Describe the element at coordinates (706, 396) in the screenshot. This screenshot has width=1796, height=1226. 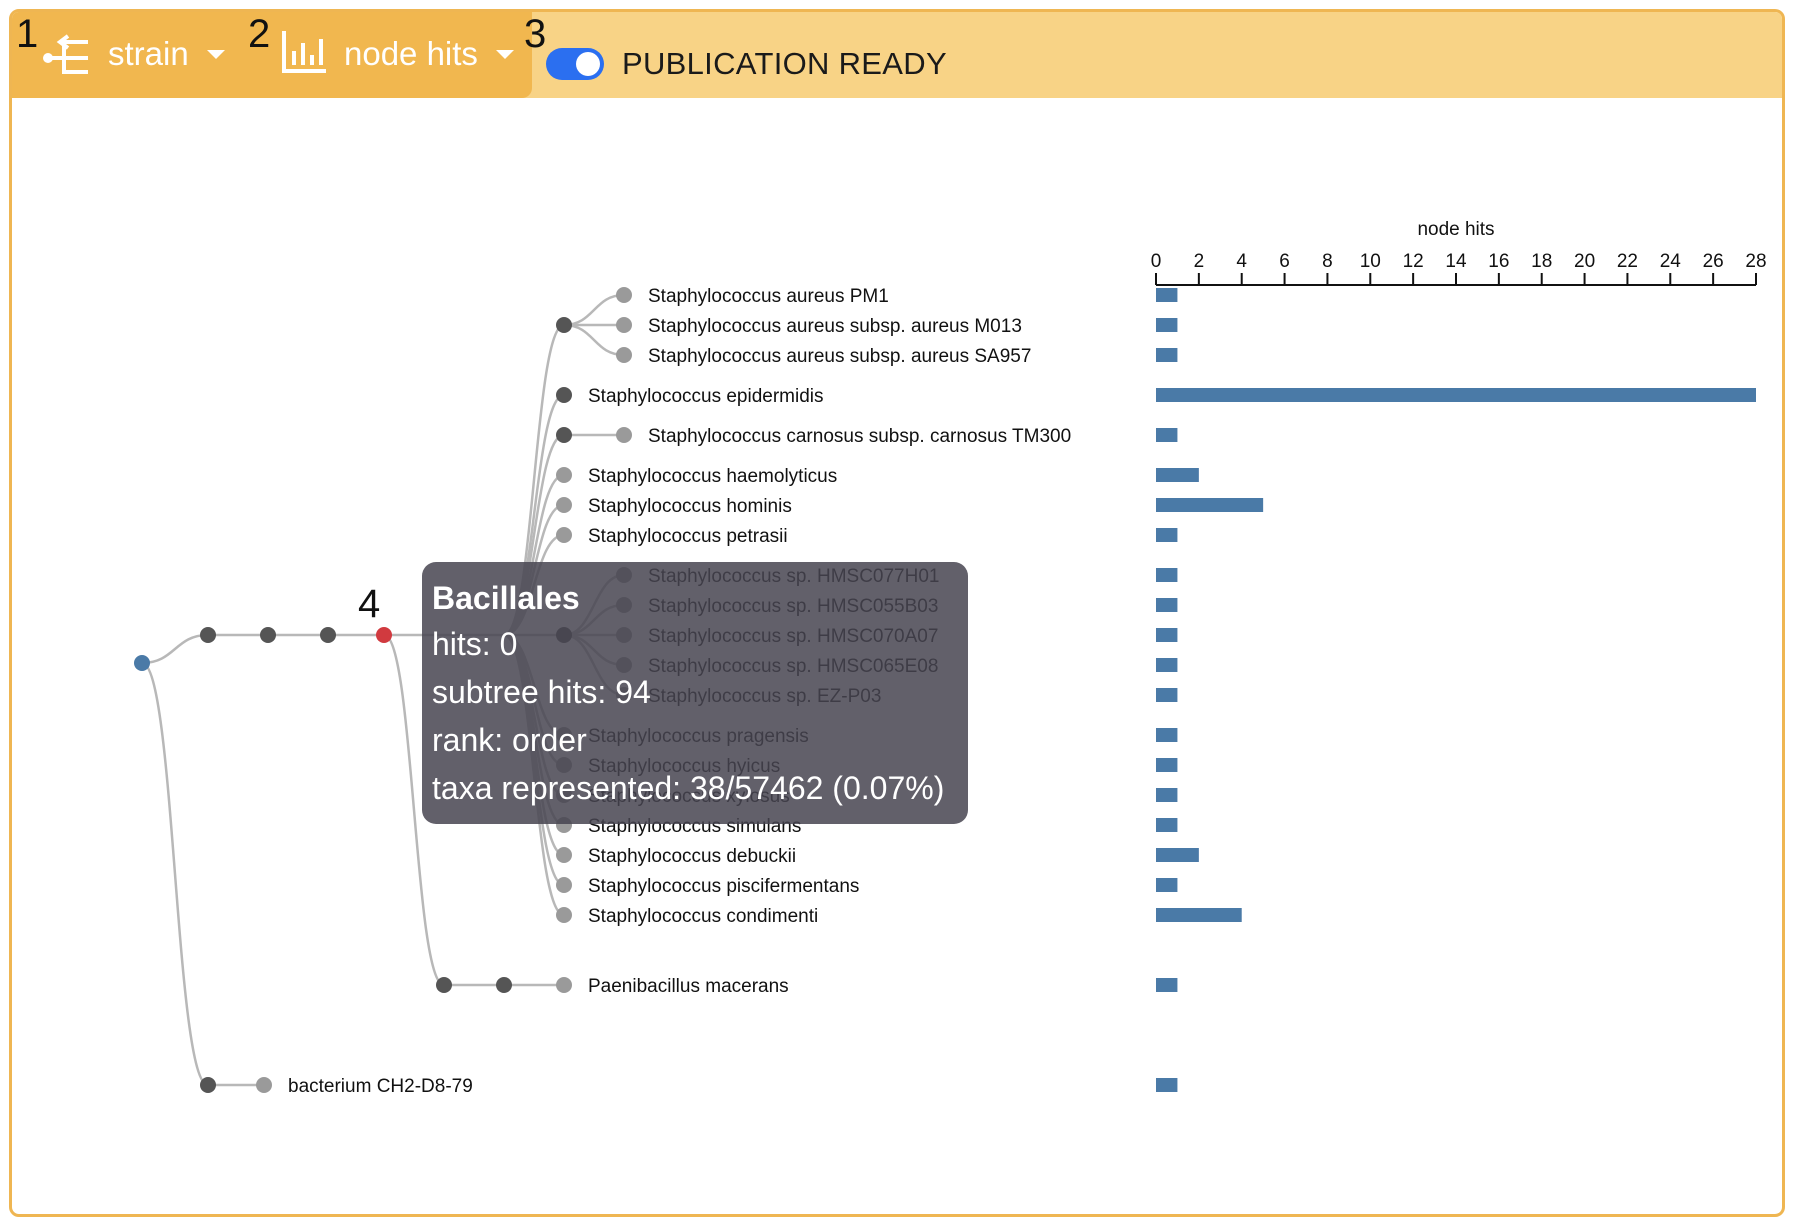
I see `leaf-label: Staphylococcus epidermidis` at that location.